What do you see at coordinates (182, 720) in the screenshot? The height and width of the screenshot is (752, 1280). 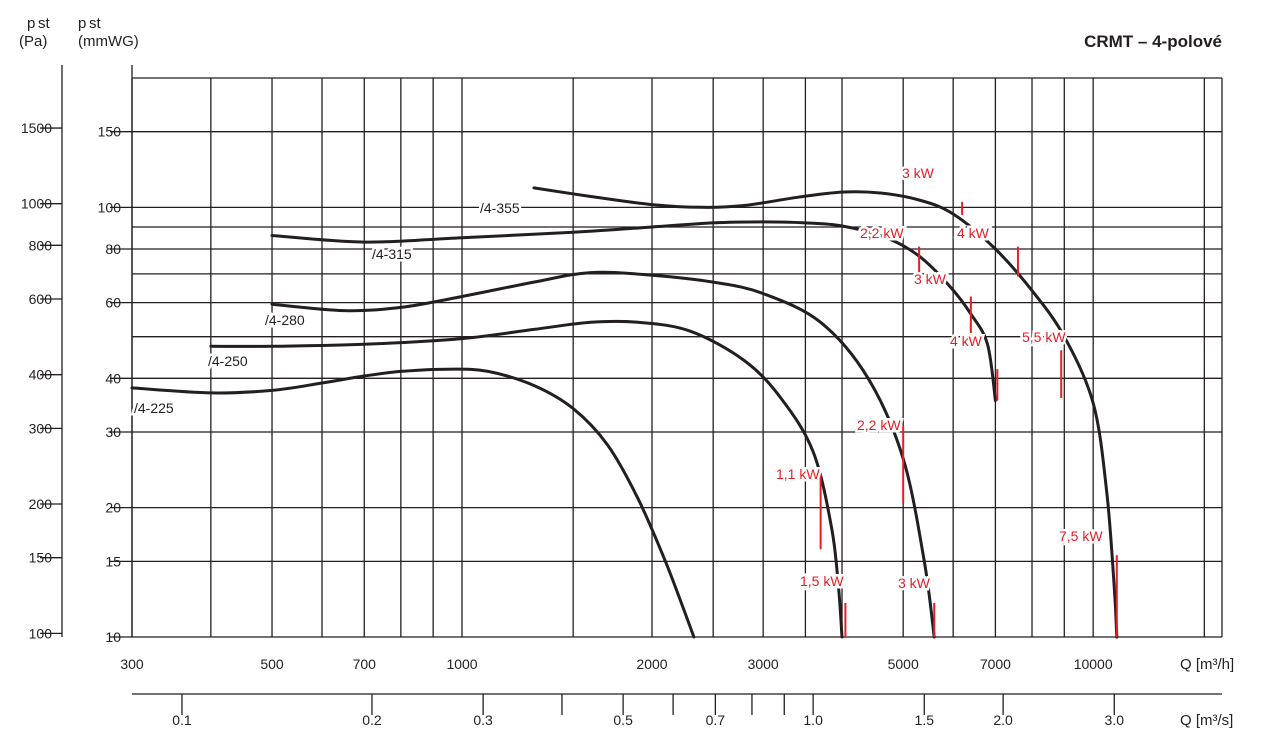 I see `m3s-tick-label: 0.1` at bounding box center [182, 720].